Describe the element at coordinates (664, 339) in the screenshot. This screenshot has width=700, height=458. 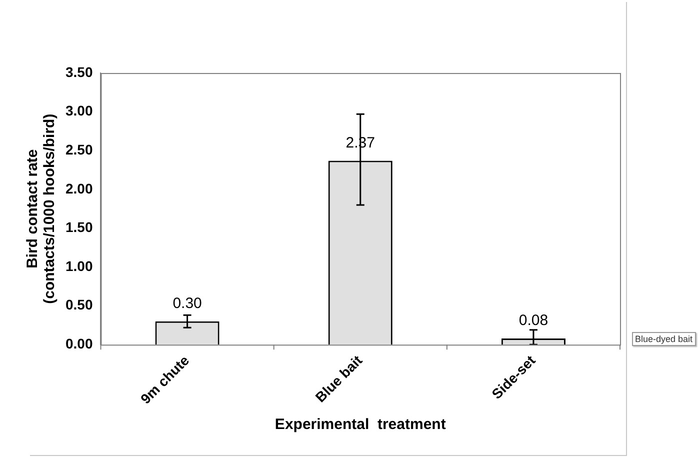
I see `text: Blue-dyed bait` at that location.